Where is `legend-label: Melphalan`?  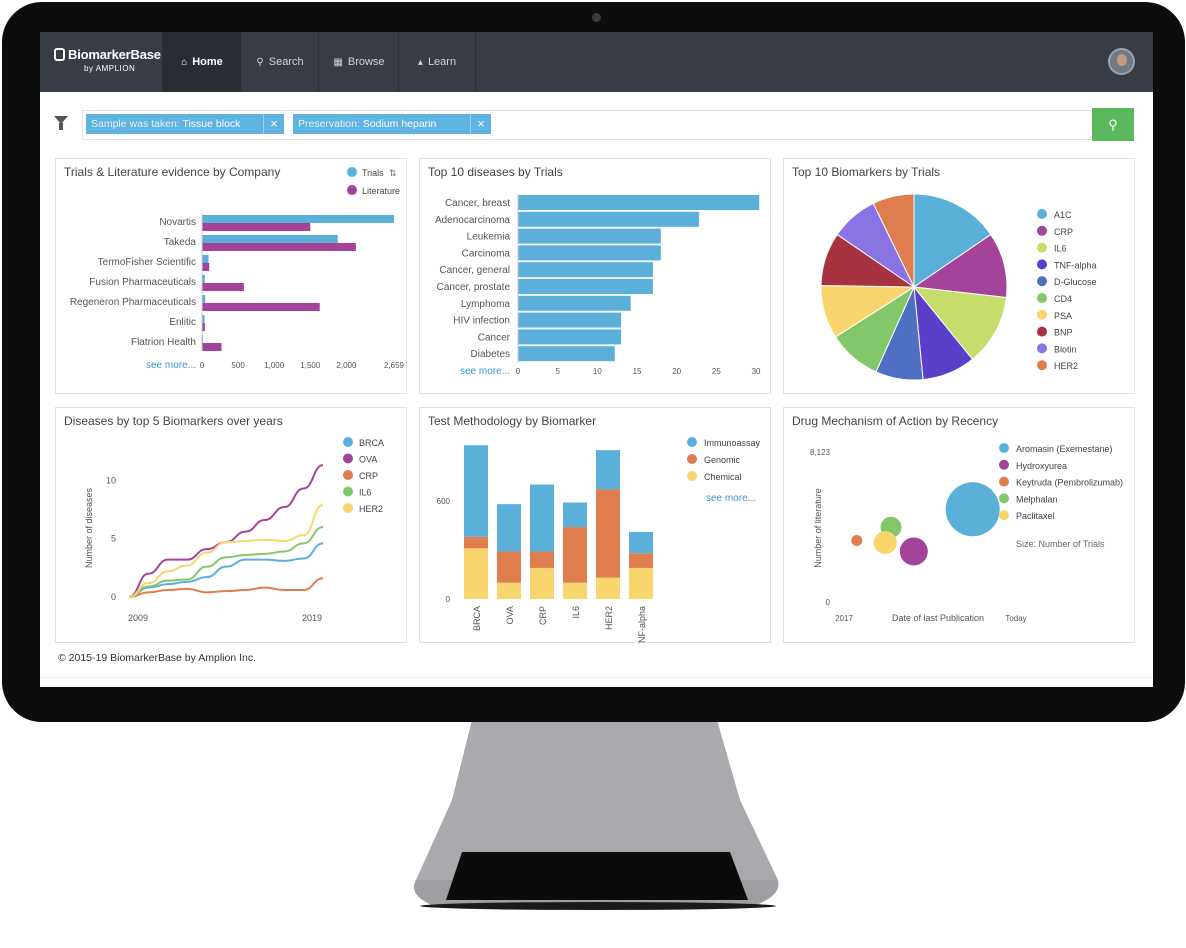 legend-label: Melphalan is located at coordinates (1037, 499).